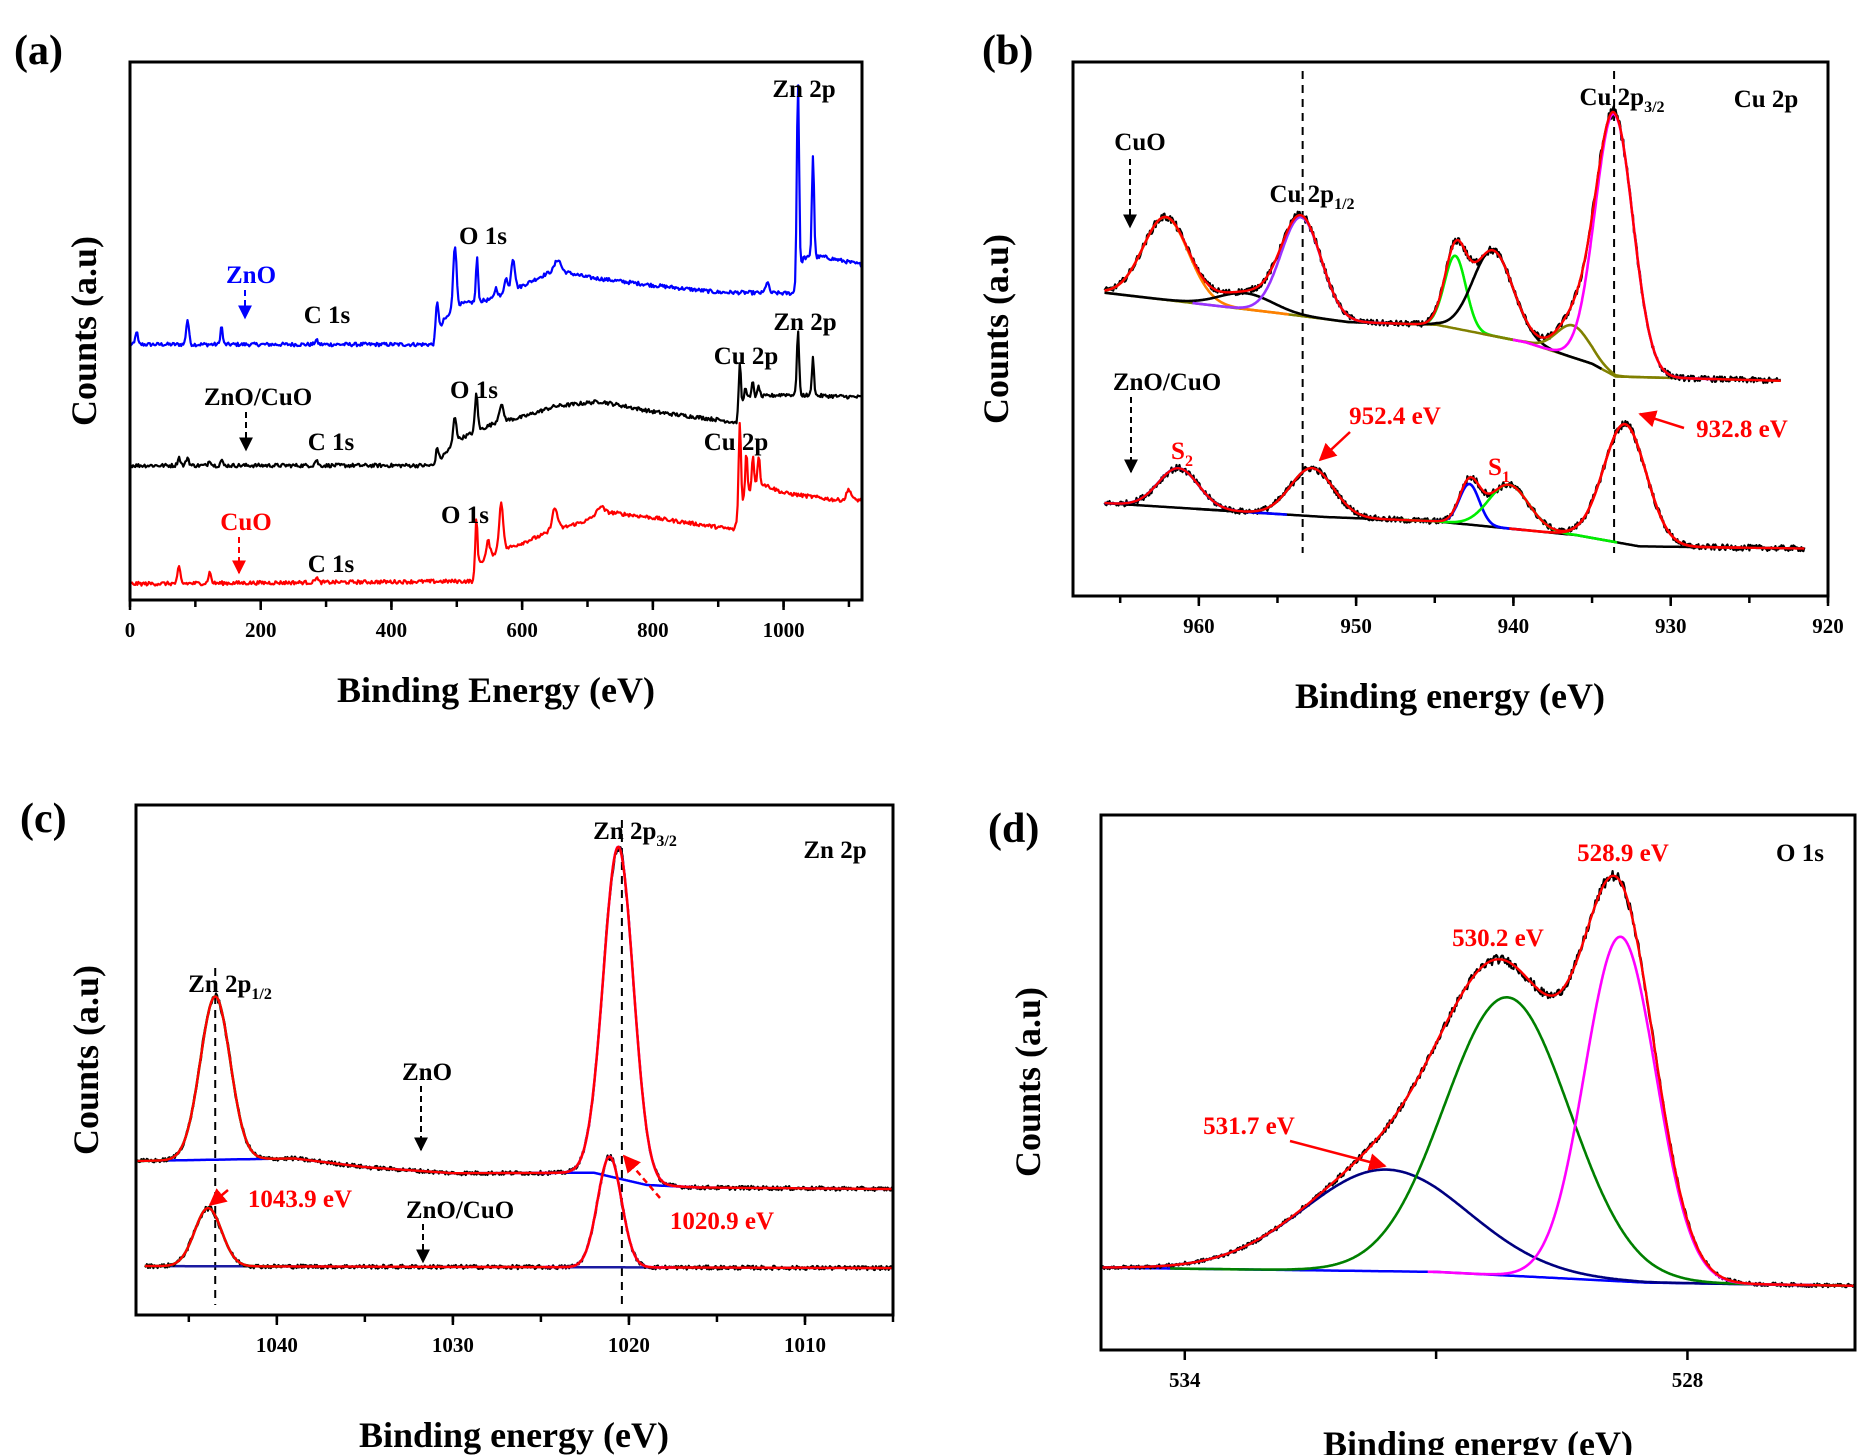 This screenshot has width=1860, height=1455. I want to click on panel-label: (a), so click(38, 51).